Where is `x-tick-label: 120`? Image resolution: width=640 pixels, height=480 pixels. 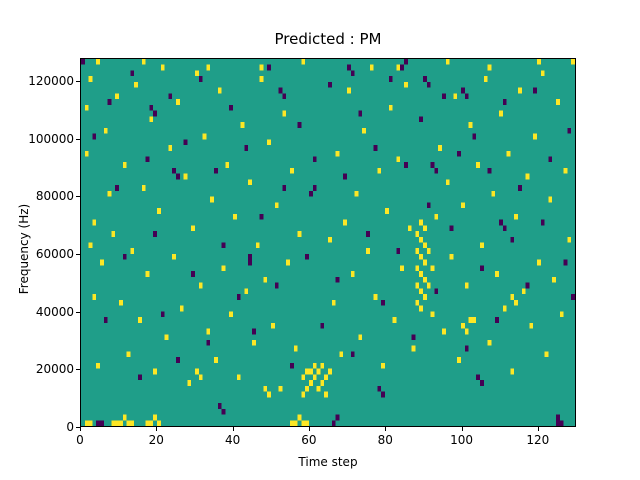 x-tick-label: 120 is located at coordinates (538, 440).